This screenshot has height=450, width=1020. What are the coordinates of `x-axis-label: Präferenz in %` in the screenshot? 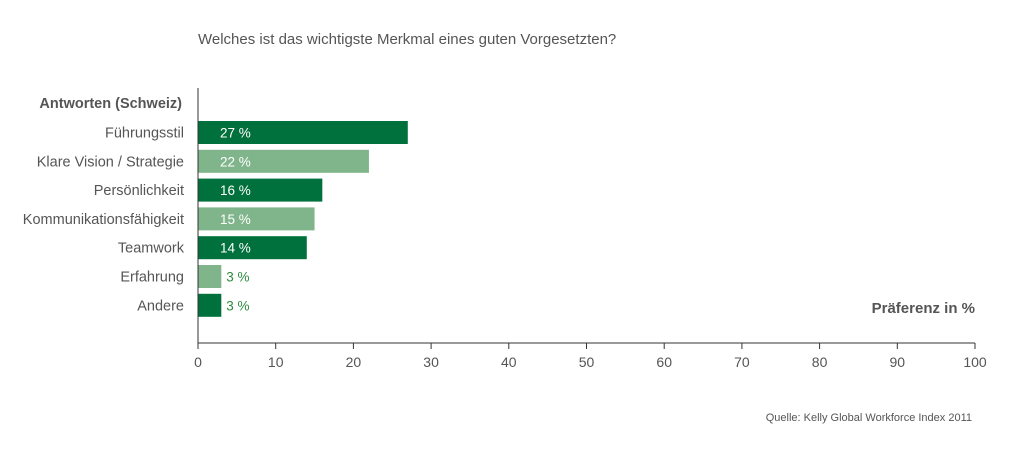 It's located at (923, 308).